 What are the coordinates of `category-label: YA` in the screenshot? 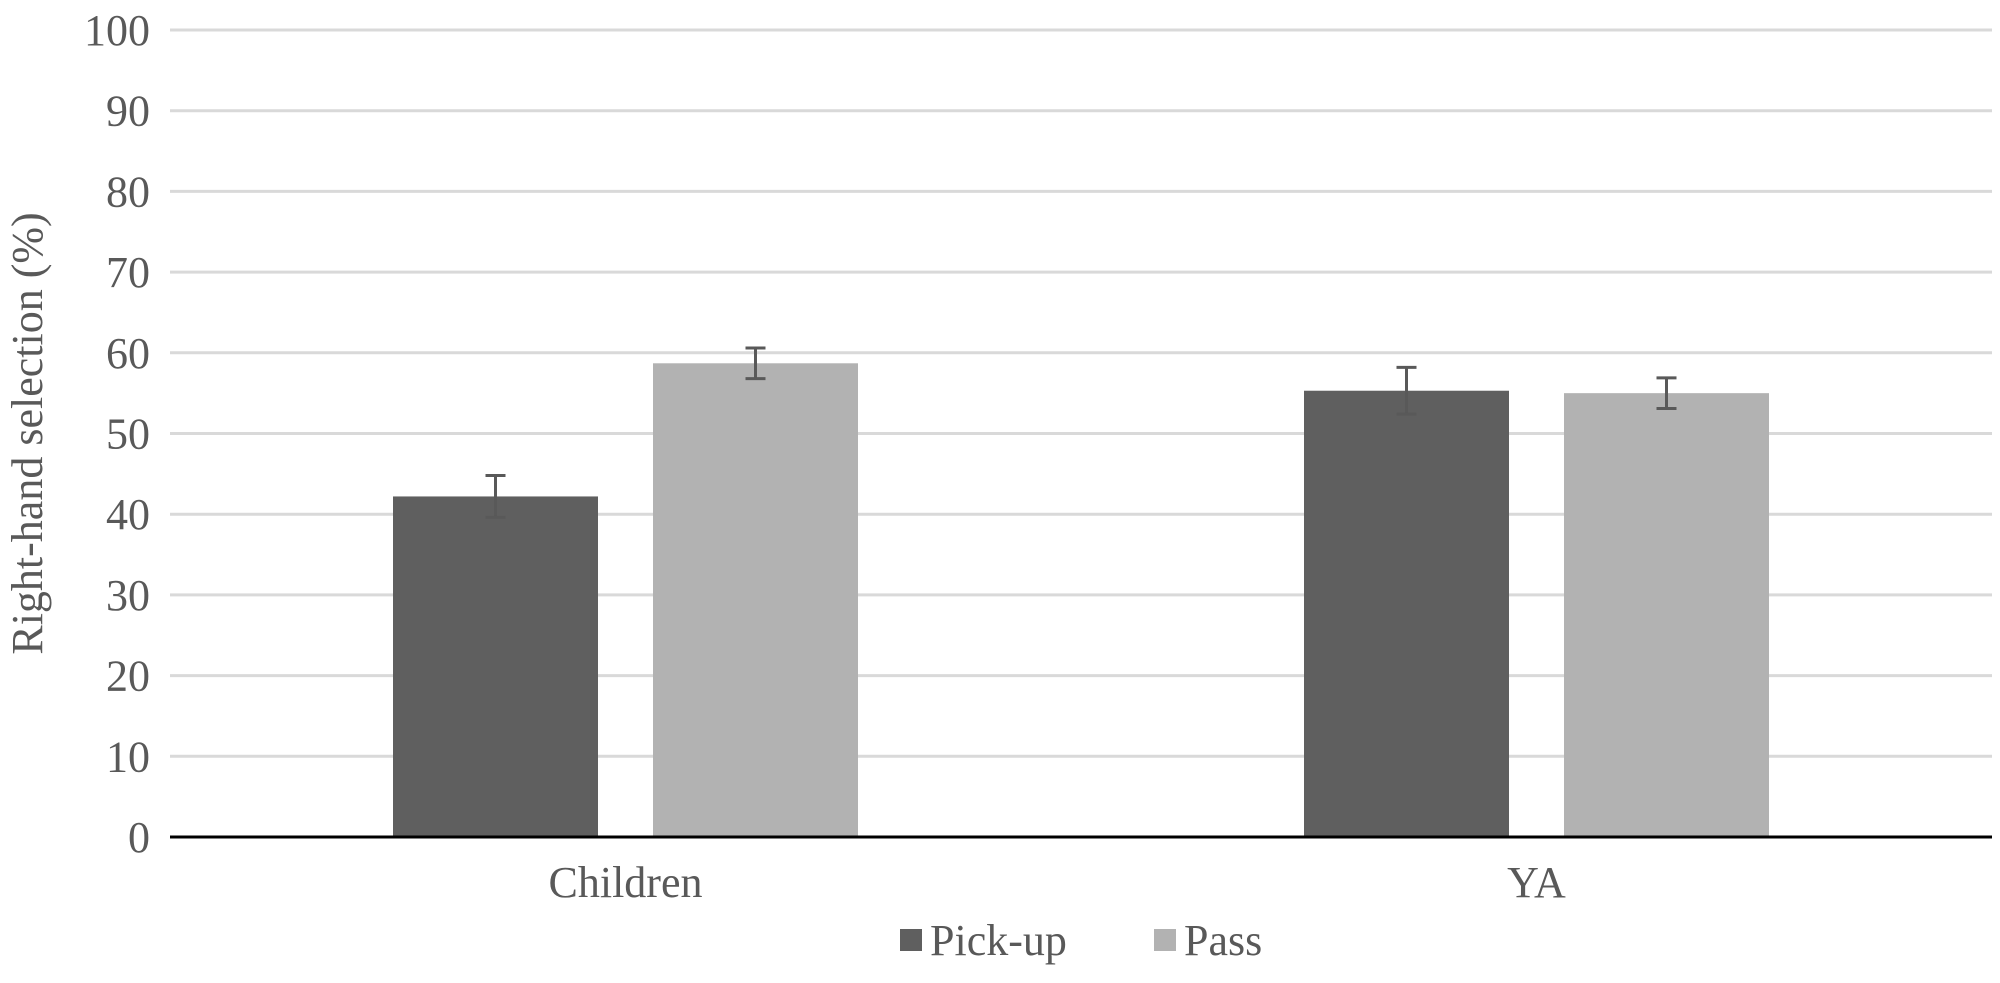 It's located at (1536, 882).